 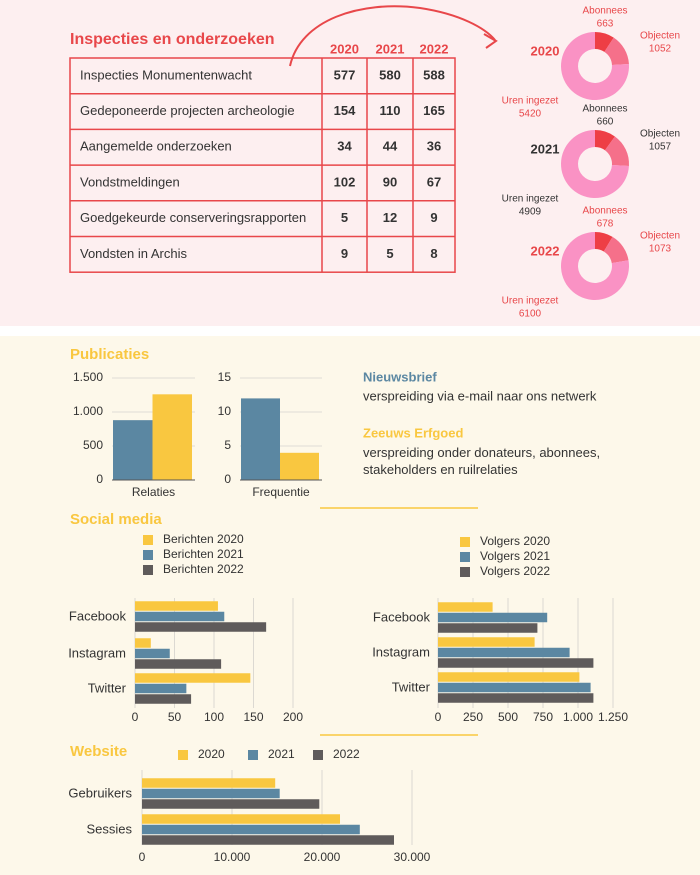 I want to click on table-number: 102, so click(x=345, y=181).